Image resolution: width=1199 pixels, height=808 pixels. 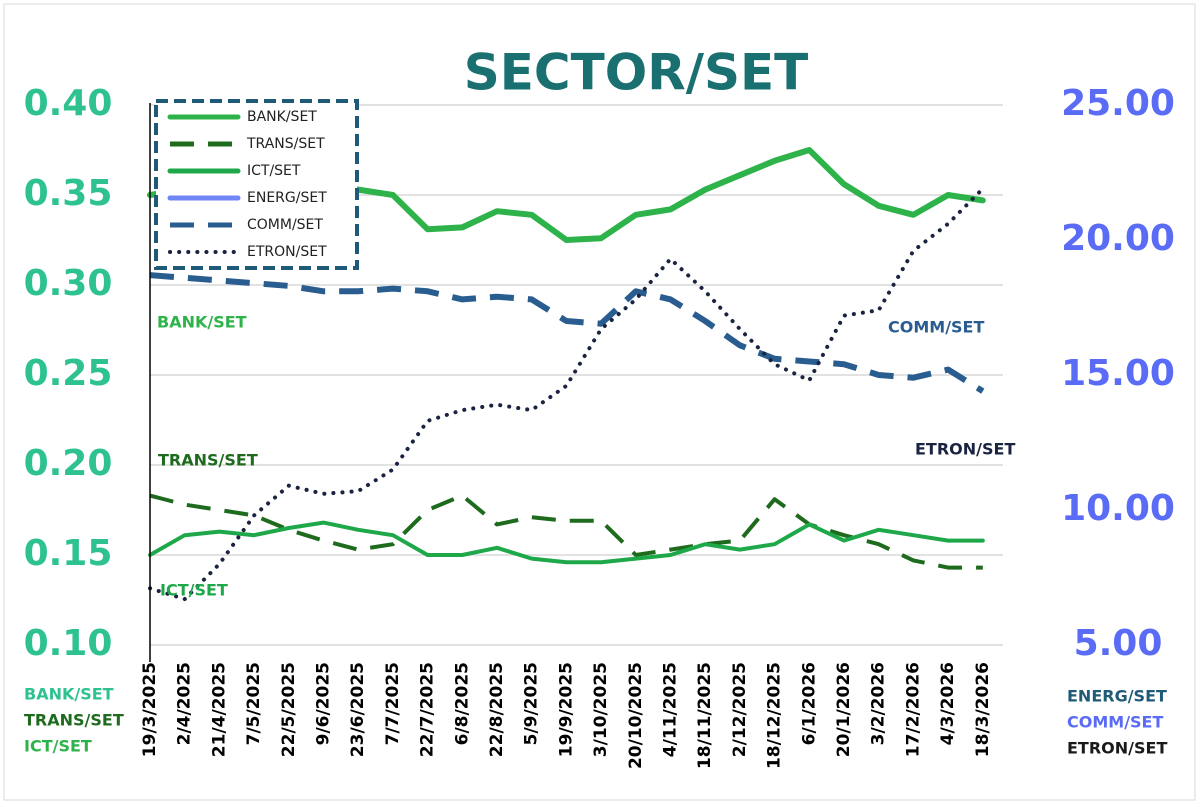 What do you see at coordinates (1118, 103) in the screenshot?
I see `y2-tick-label: 25.00` at bounding box center [1118, 103].